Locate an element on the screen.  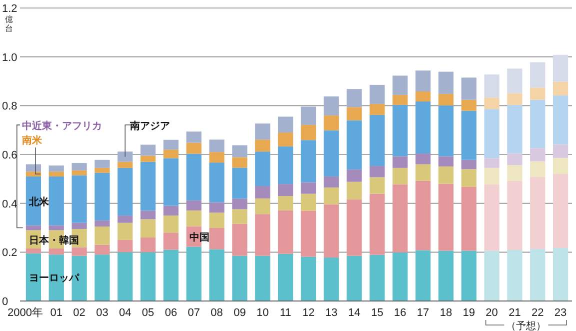
y-axis-title: 億台 is located at coordinates (9, 24).